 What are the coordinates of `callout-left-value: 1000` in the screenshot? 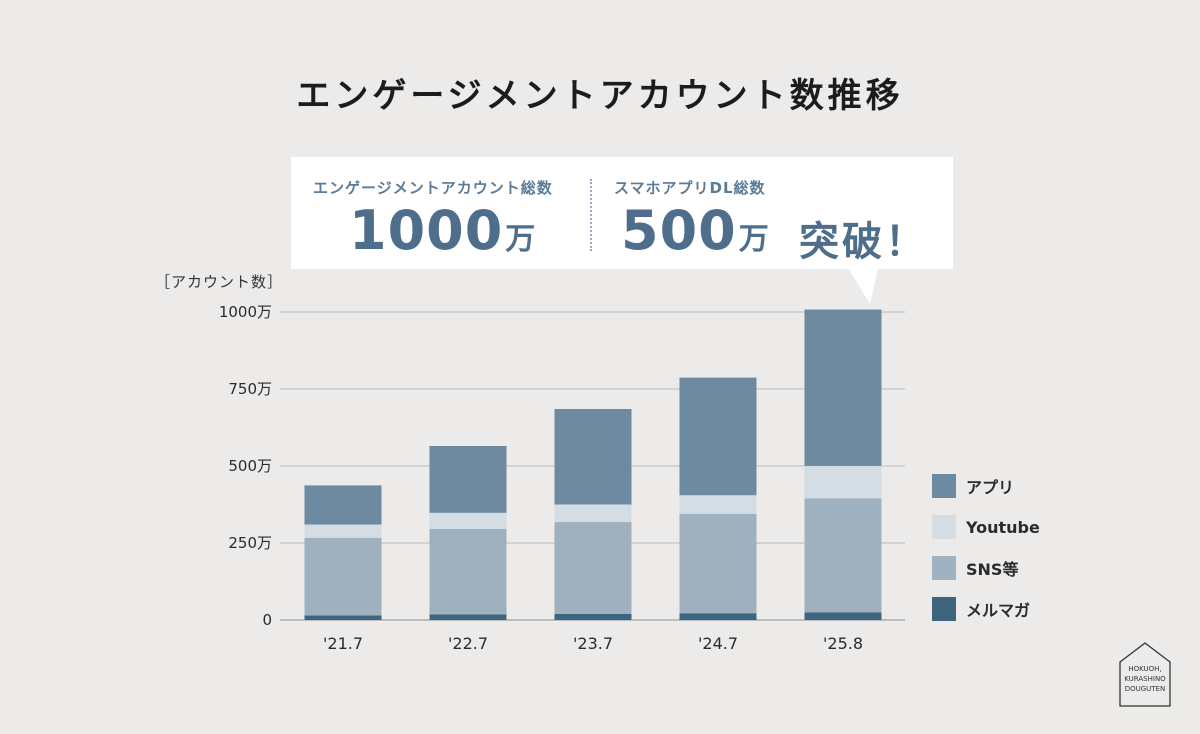 It's located at (426, 230).